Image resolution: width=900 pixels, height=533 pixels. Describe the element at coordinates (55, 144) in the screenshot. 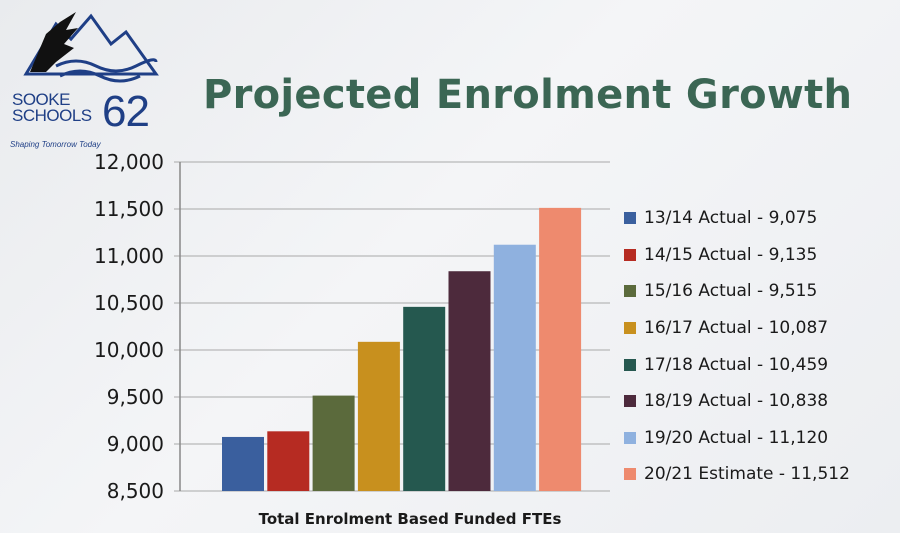

I see `logo-tagline: Shaping Tomorrow Today` at that location.